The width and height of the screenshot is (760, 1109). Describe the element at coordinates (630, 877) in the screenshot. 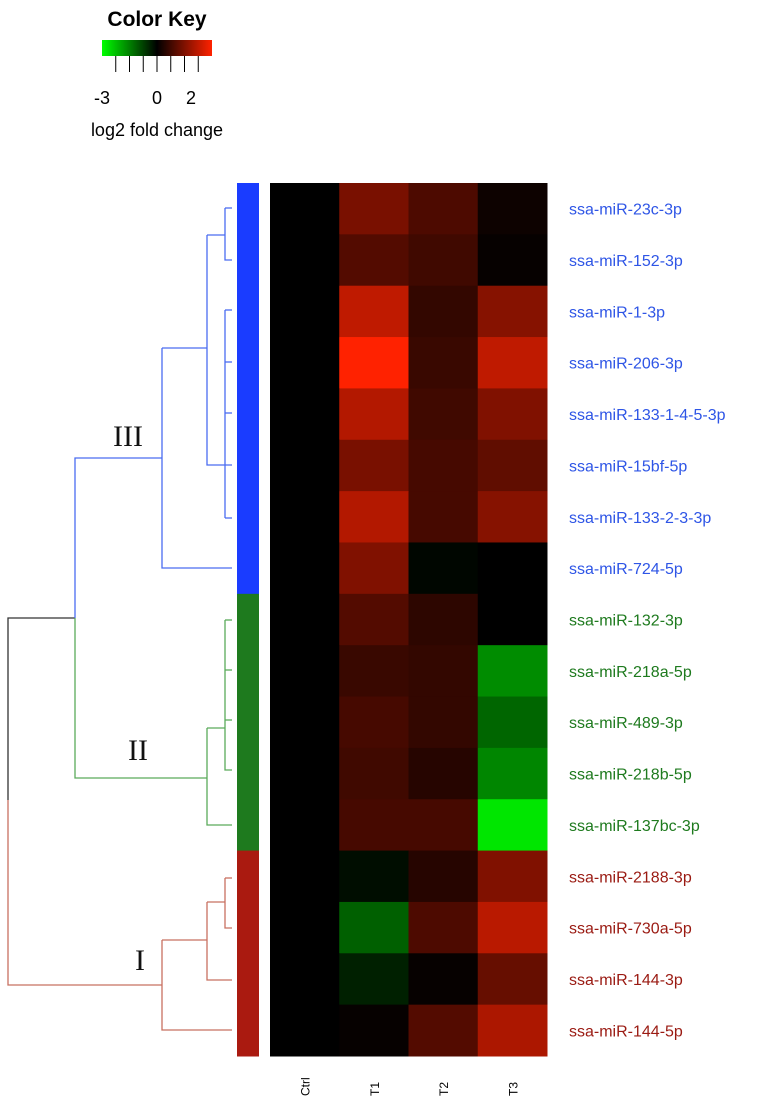

I see `row-label: ssa-miR-2188-3p` at that location.